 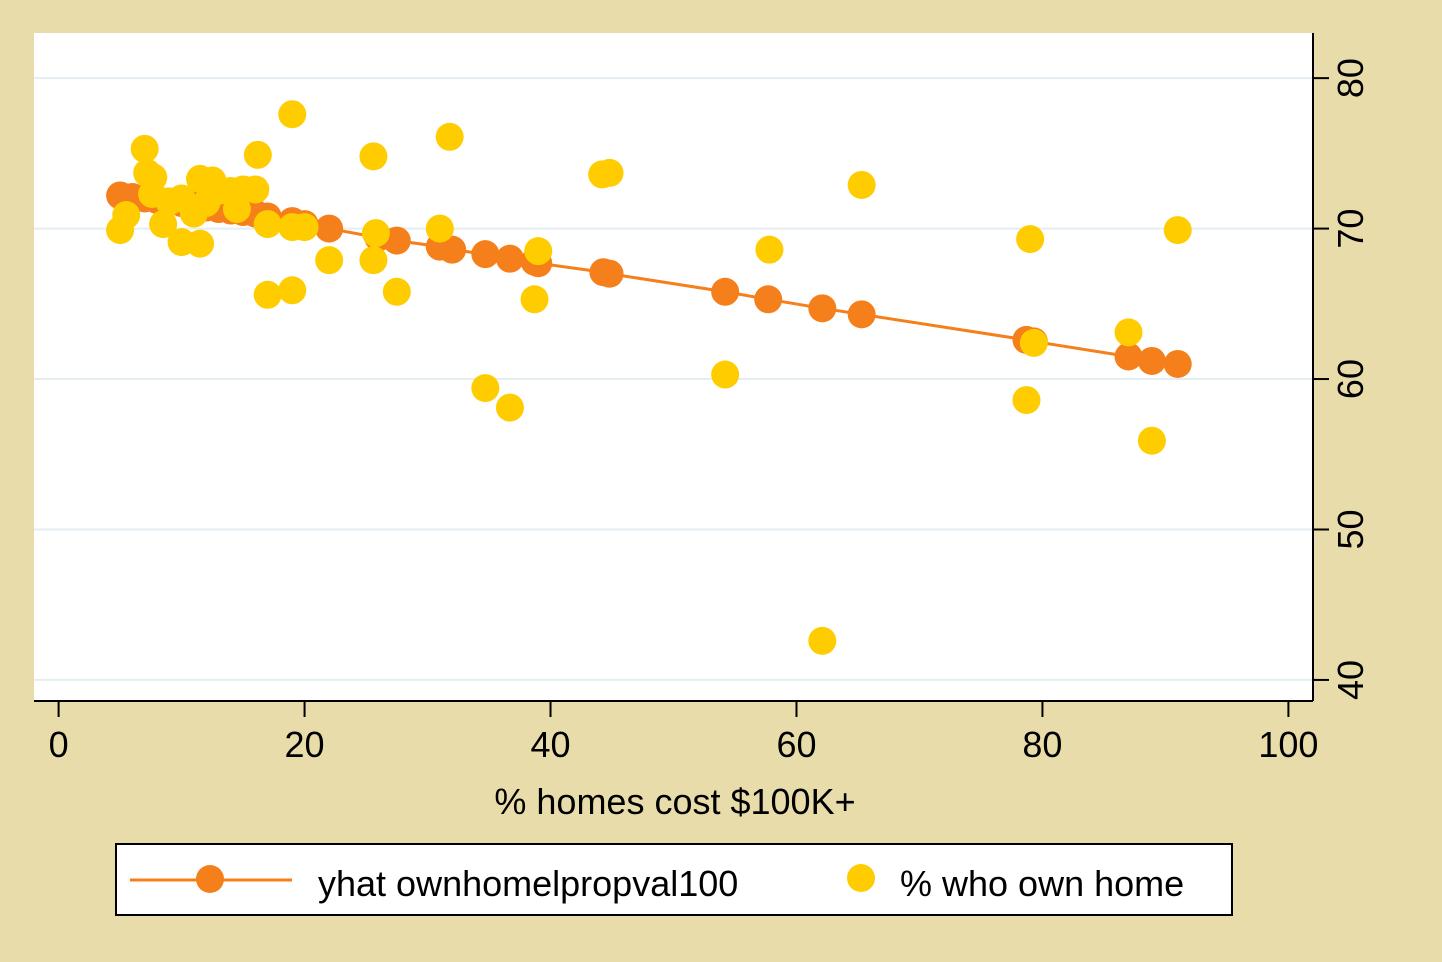 I want to click on y-tick-label: 70, so click(x=1350, y=229).